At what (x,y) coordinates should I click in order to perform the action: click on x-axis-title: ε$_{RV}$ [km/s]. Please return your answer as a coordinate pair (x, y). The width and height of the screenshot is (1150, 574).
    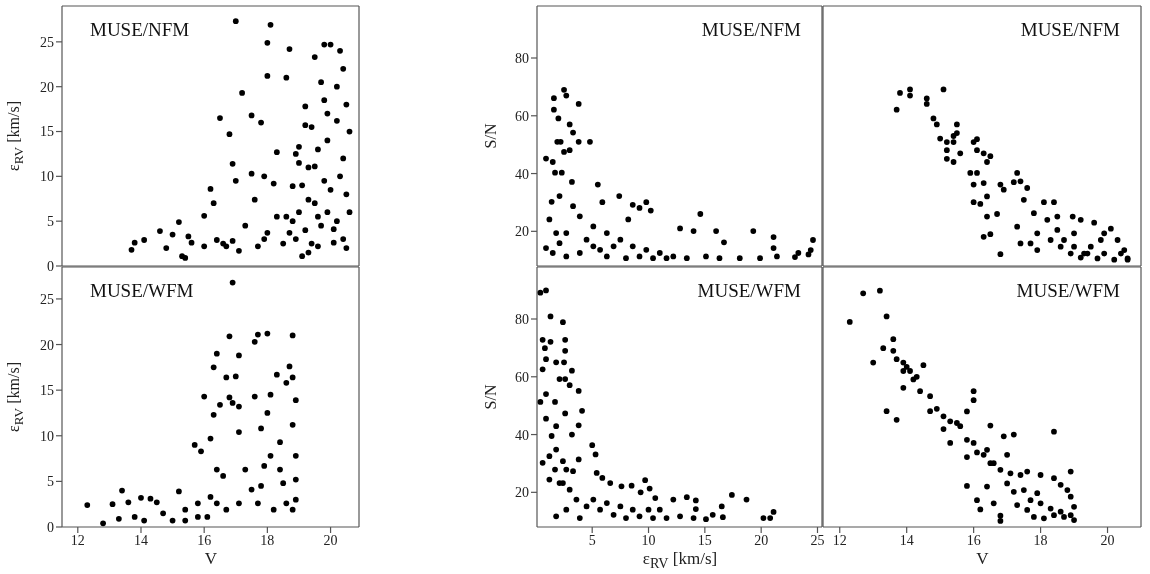
    Looking at the image, I should click on (680, 561).